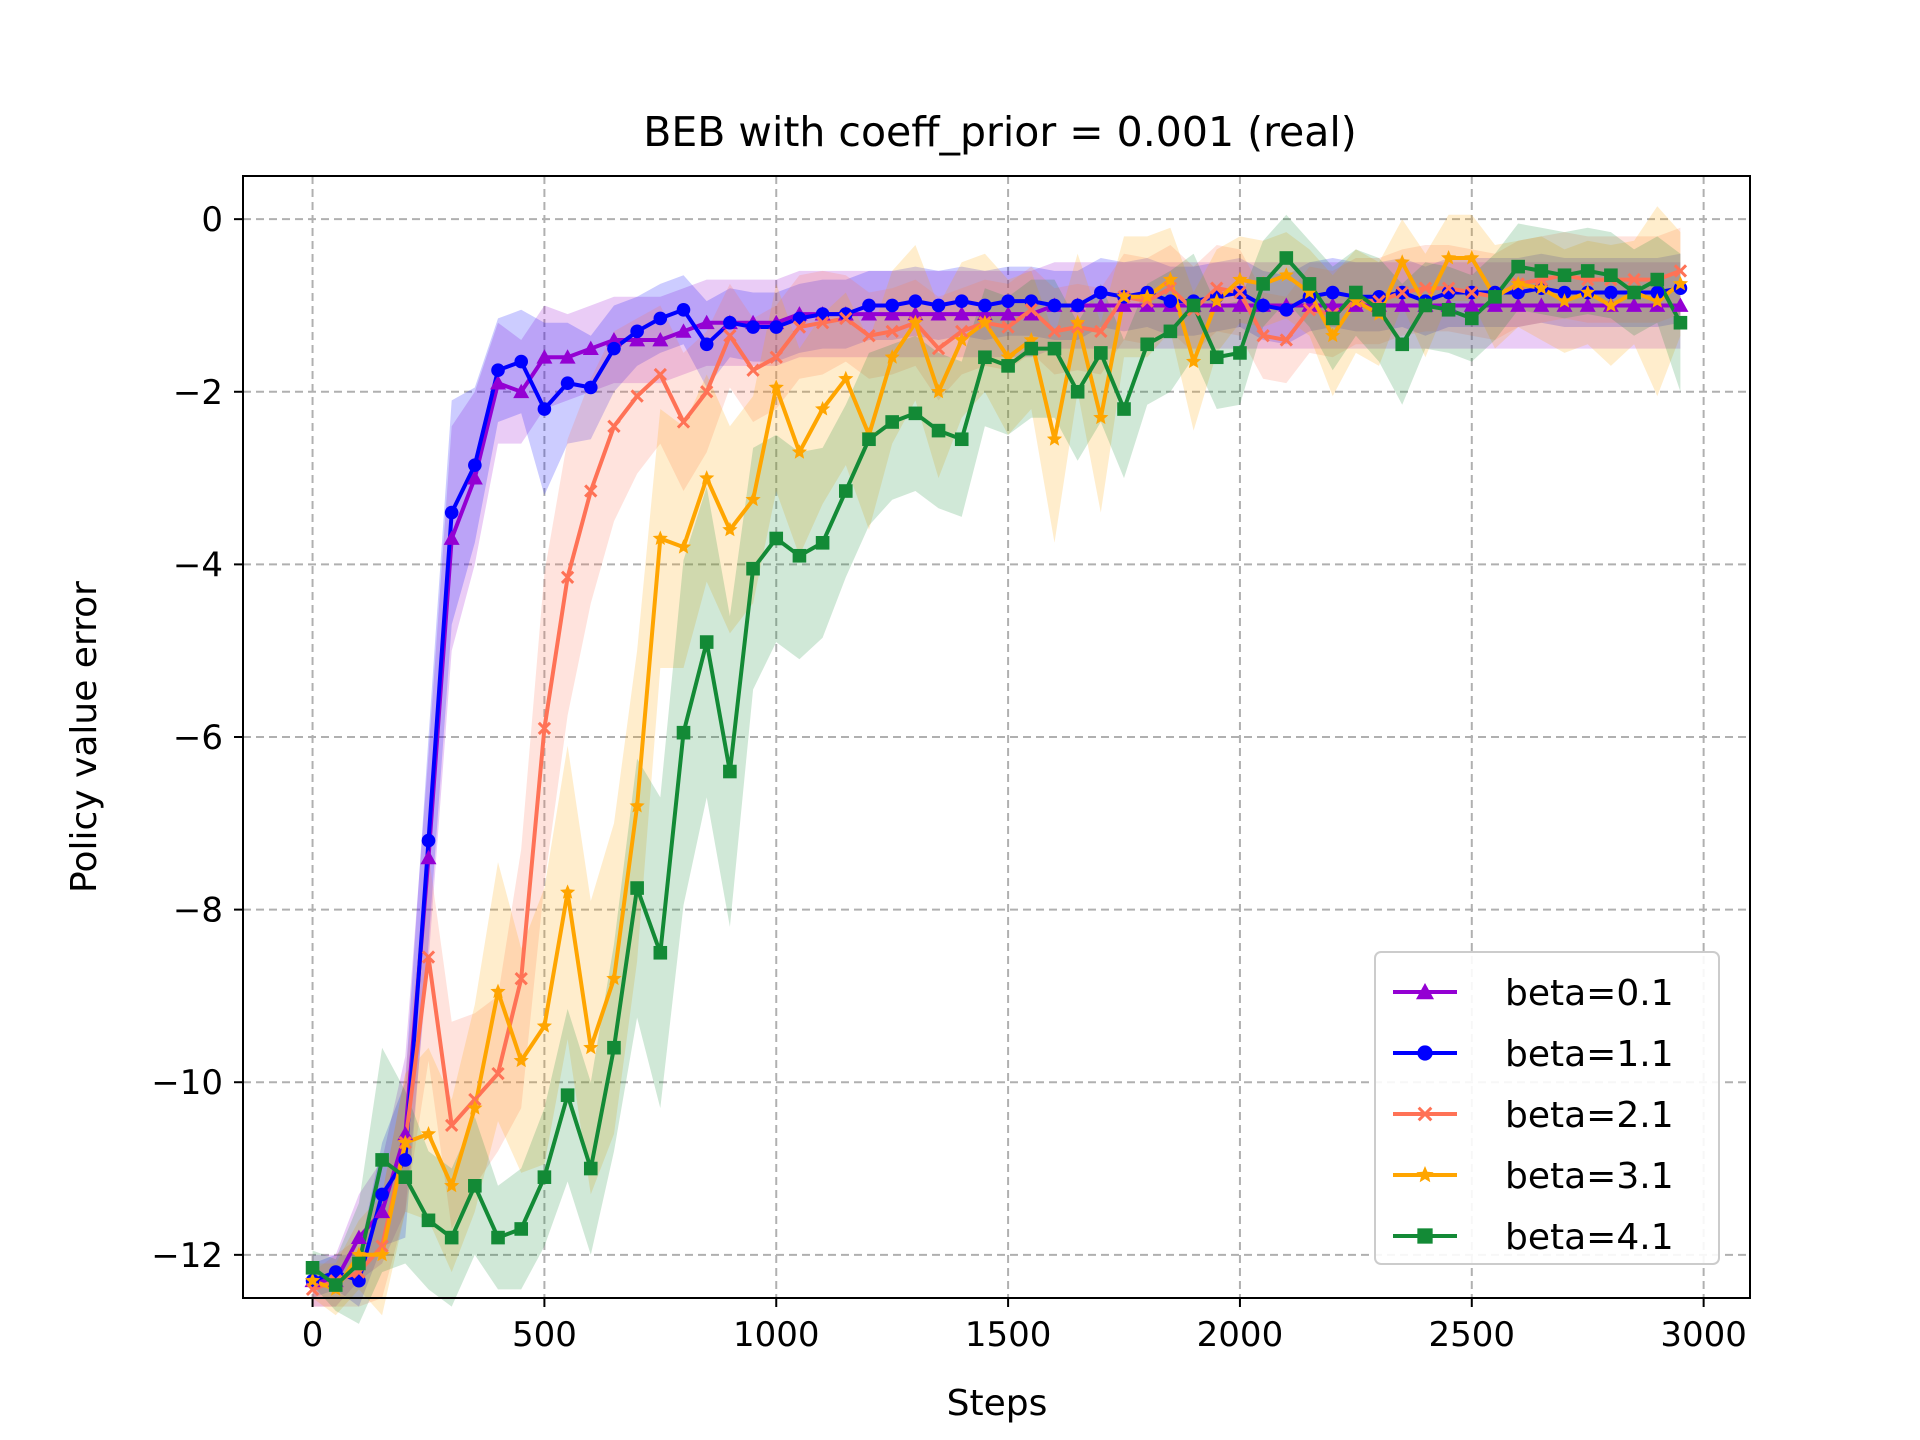  I want to click on y-axis-ticks: 0 −2 −4 −6 −8 −10 −12, so click(197, 738).